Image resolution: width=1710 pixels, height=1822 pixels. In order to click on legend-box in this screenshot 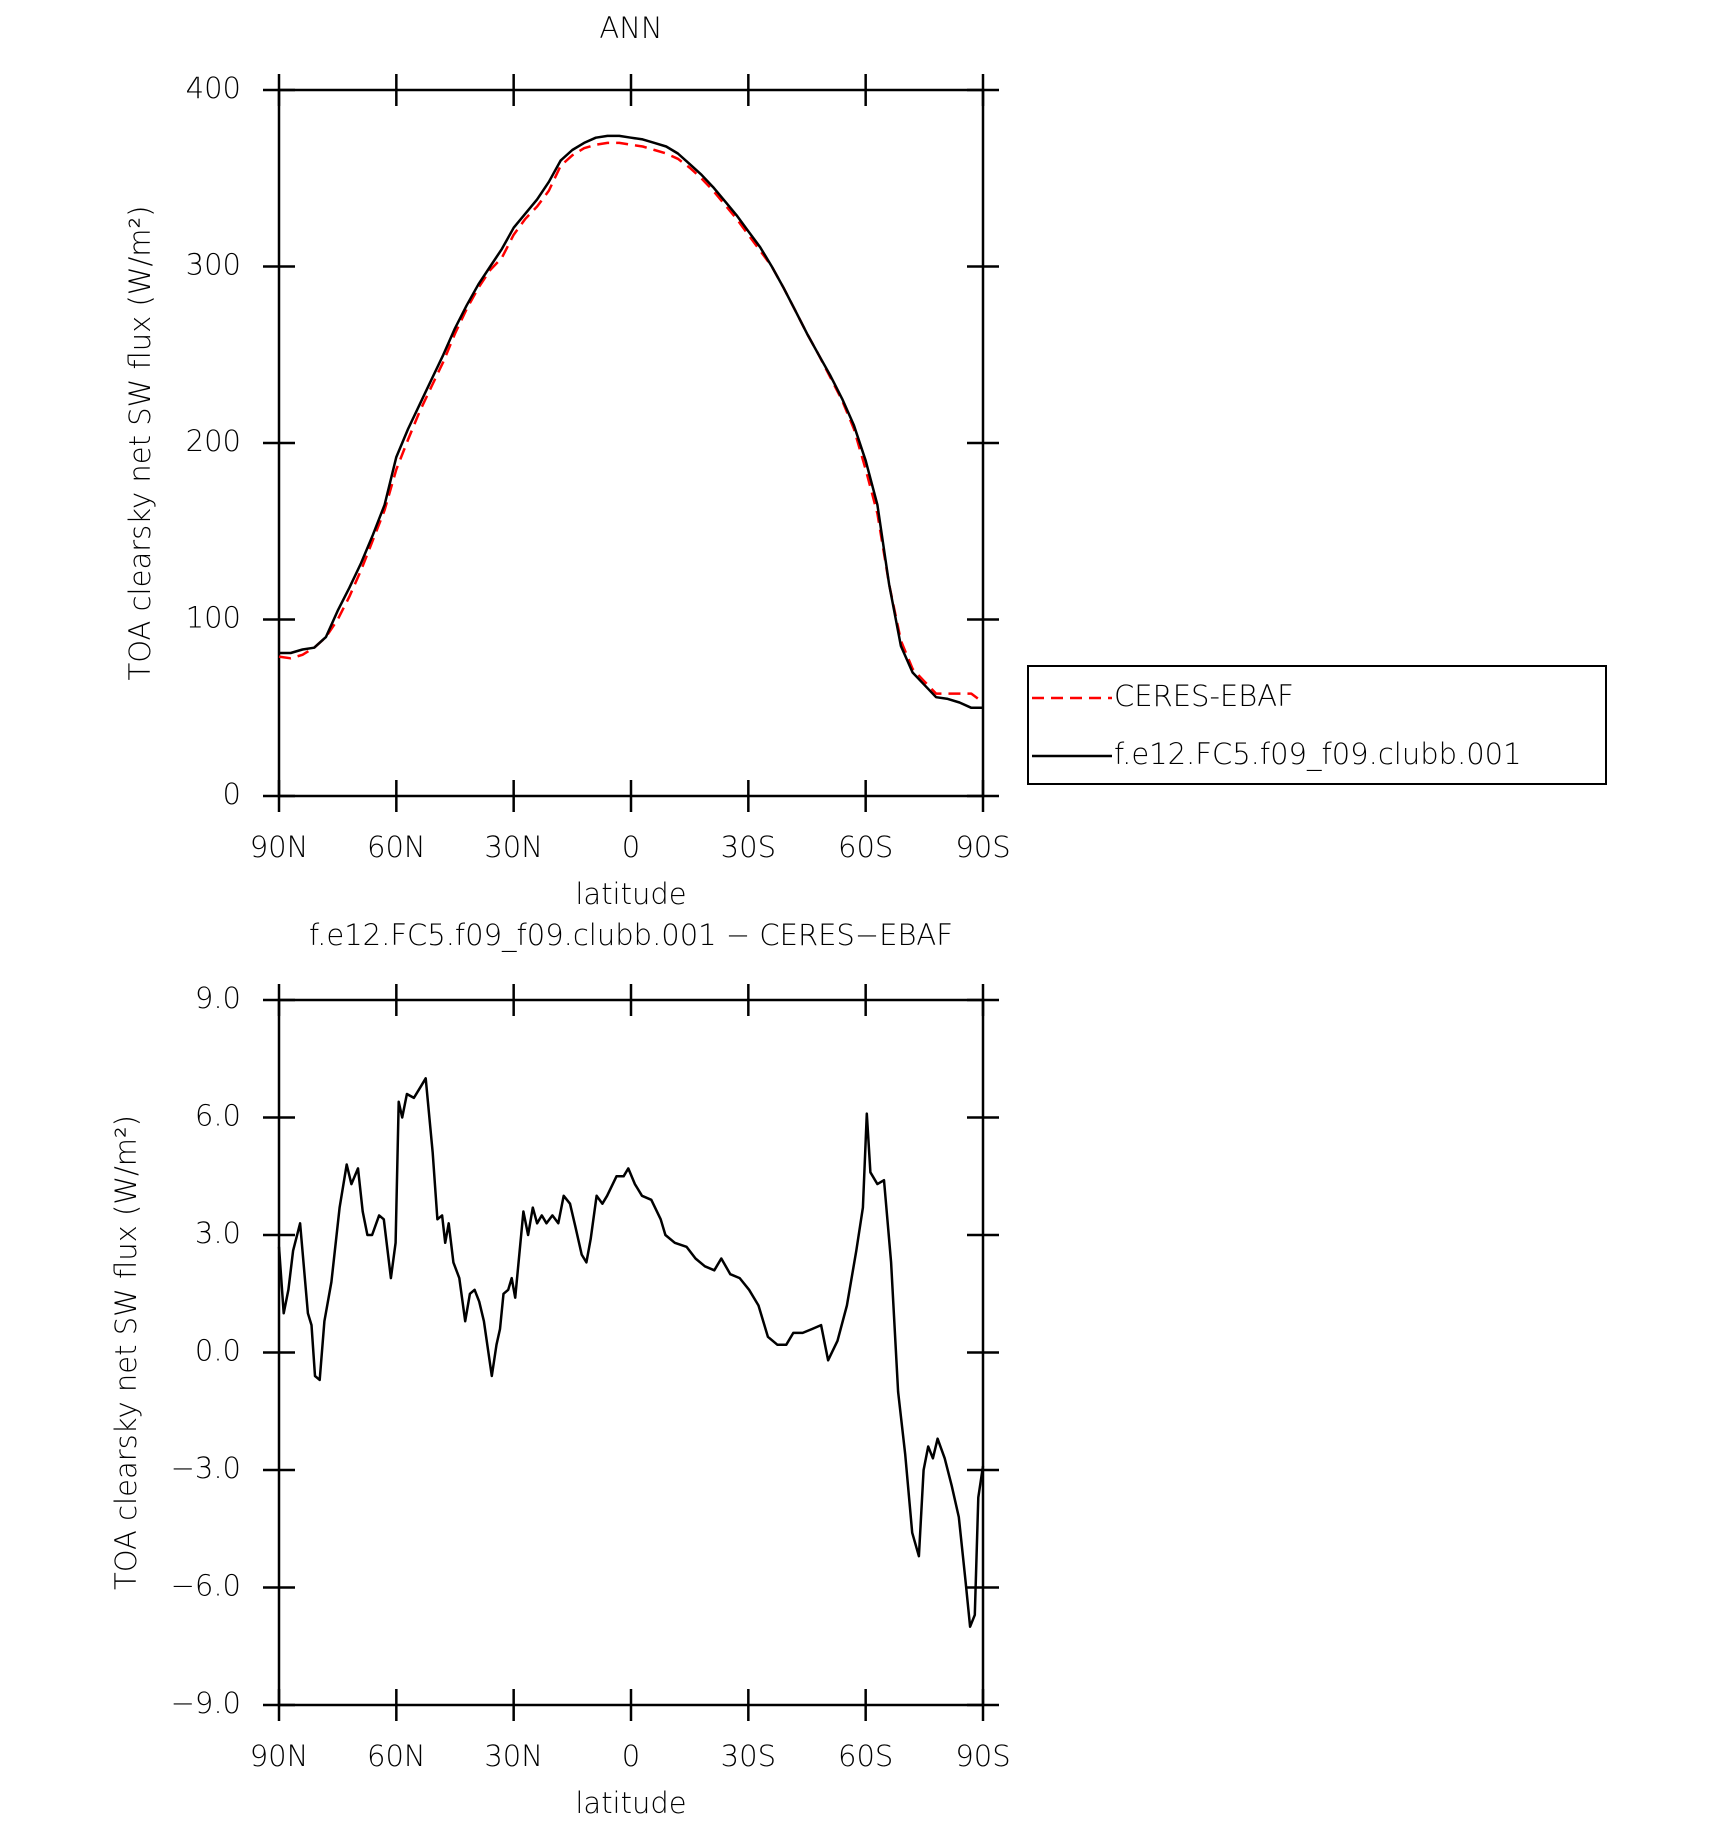, I will do `click(1317, 725)`.